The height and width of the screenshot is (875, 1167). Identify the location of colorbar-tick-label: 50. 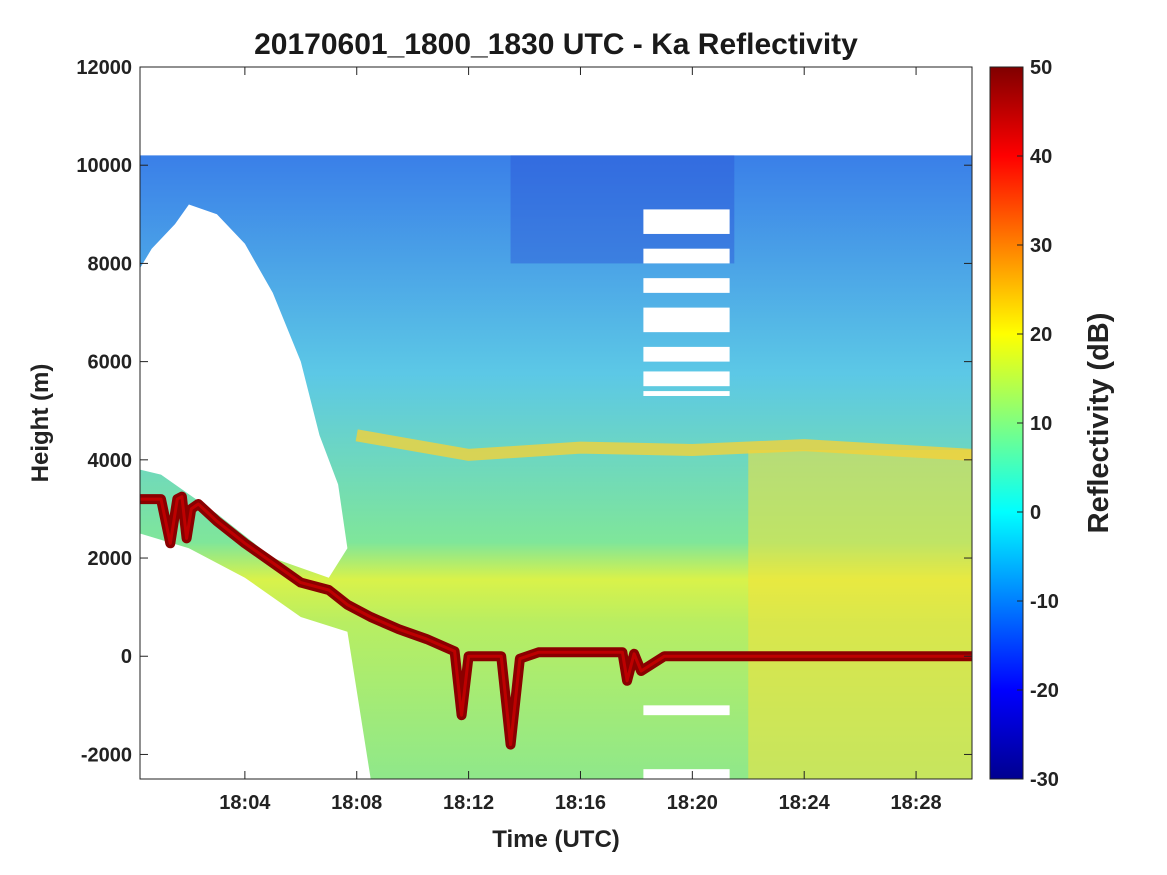
(1041, 68).